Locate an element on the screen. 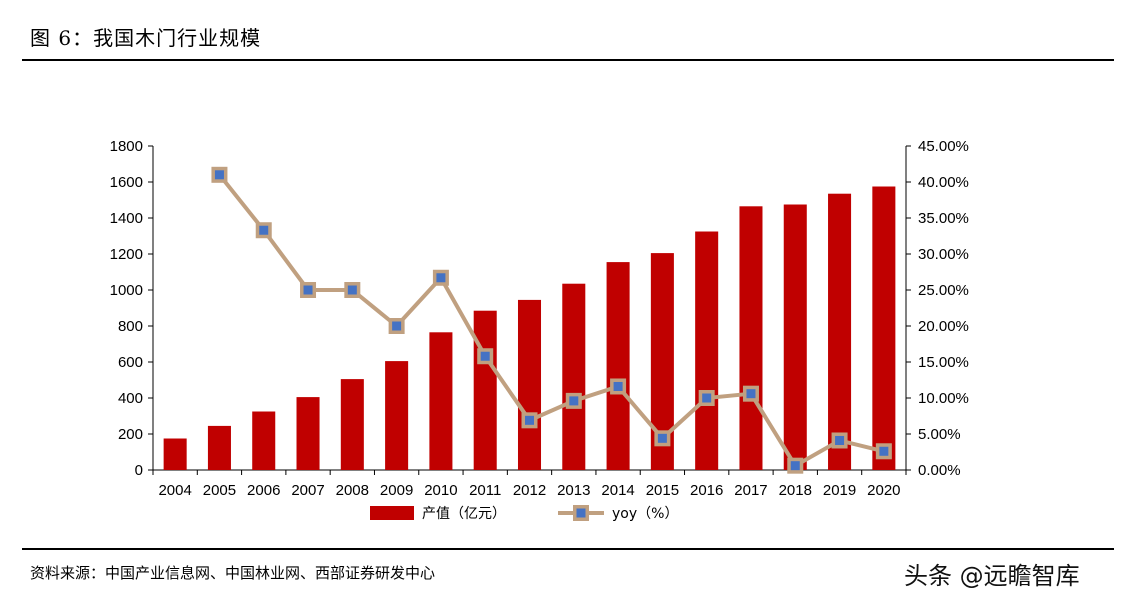  left-tick-label: 1600 is located at coordinates (126, 182).